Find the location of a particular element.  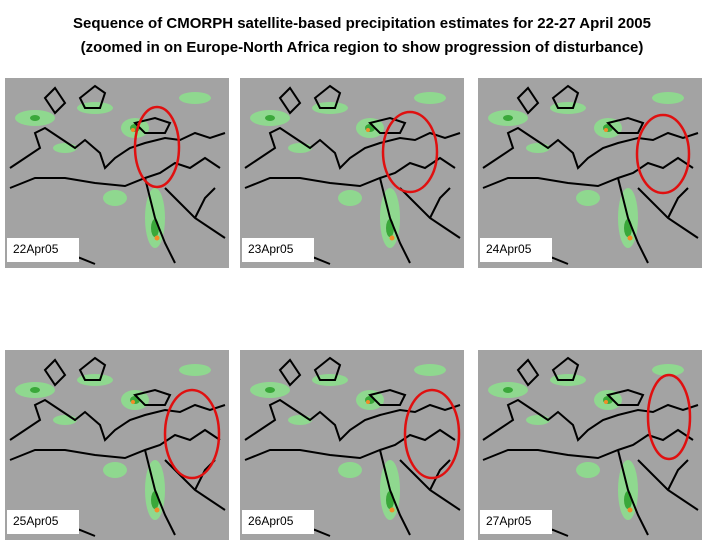

map-panel: 27Apr05 is located at coordinates (590, 445).